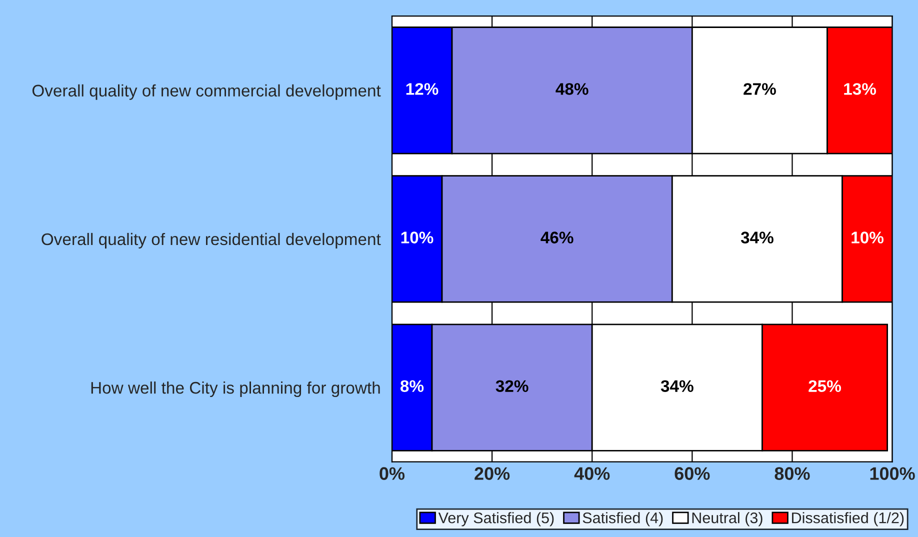 The image size is (918, 537). Describe the element at coordinates (692, 473) in the screenshot. I see `x-tick-label: 60%` at that location.